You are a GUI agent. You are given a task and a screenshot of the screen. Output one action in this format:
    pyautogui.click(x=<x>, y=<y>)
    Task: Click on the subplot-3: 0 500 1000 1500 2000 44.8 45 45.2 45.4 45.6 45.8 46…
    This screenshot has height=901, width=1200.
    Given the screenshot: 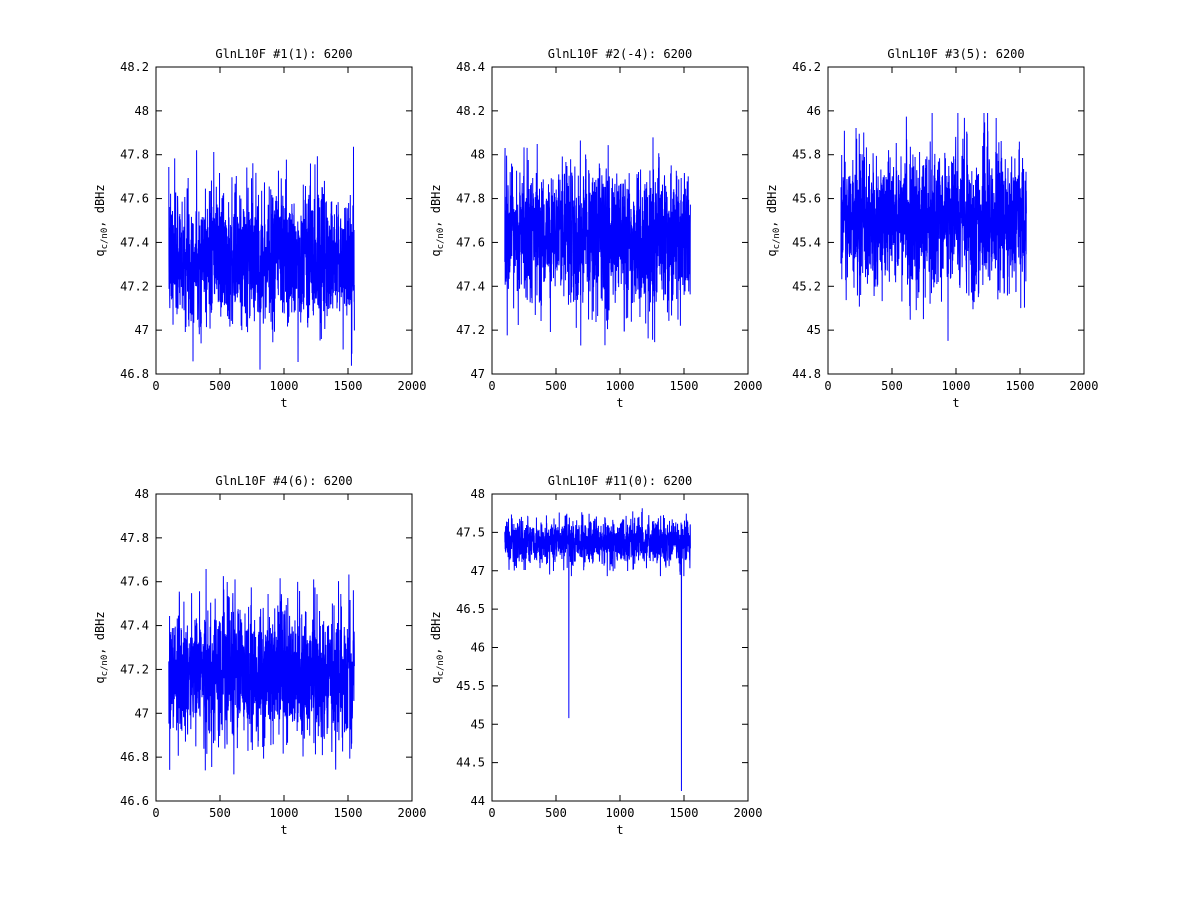 What is the action you would take?
    pyautogui.click(x=931, y=228)
    